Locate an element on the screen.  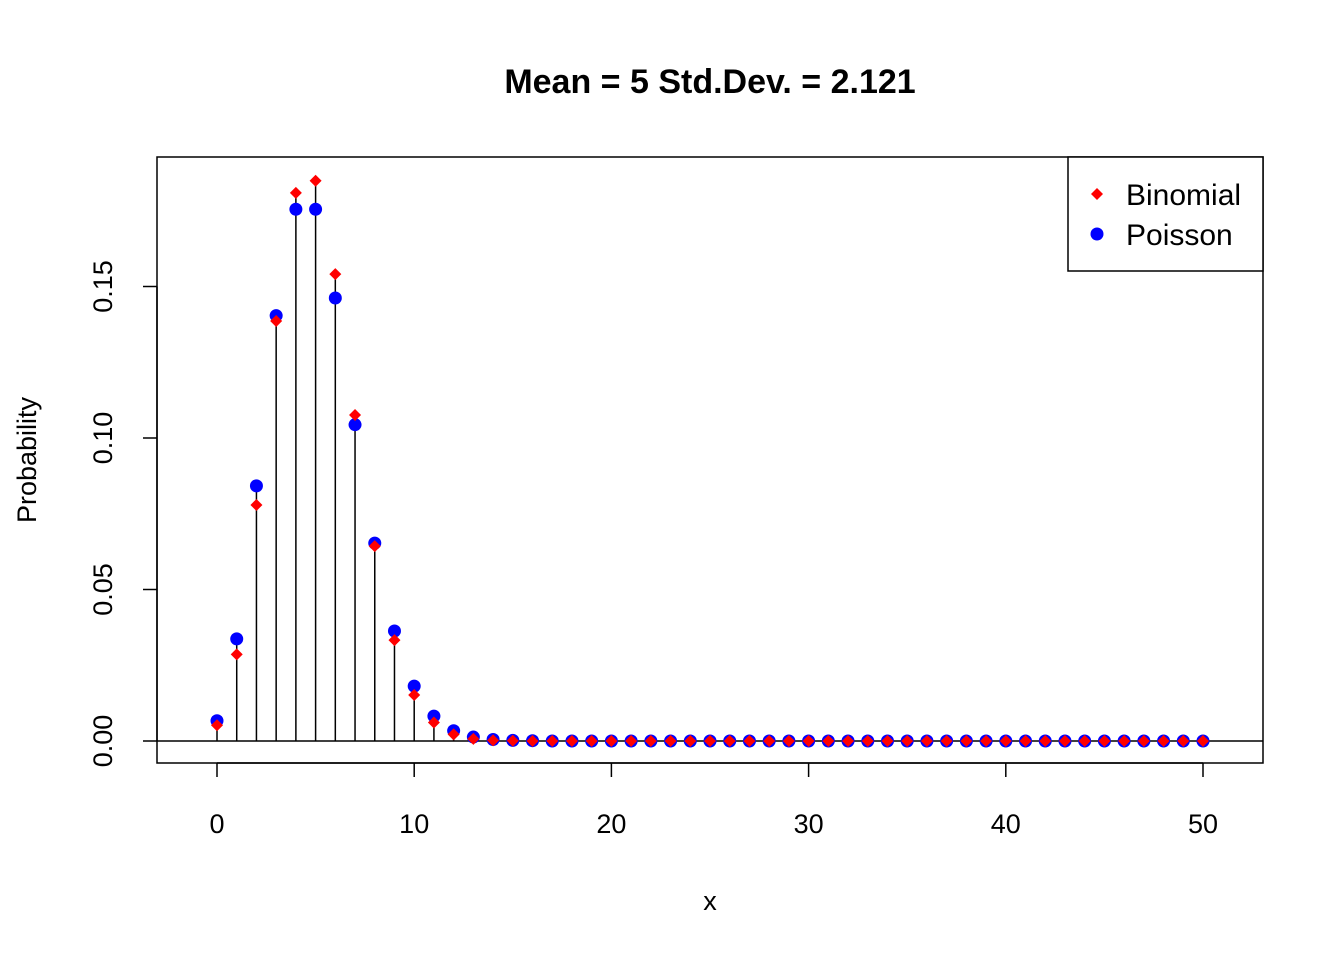
chart-title: Mean = 5 Std.Dev. = 2.121 is located at coordinates (709, 82).